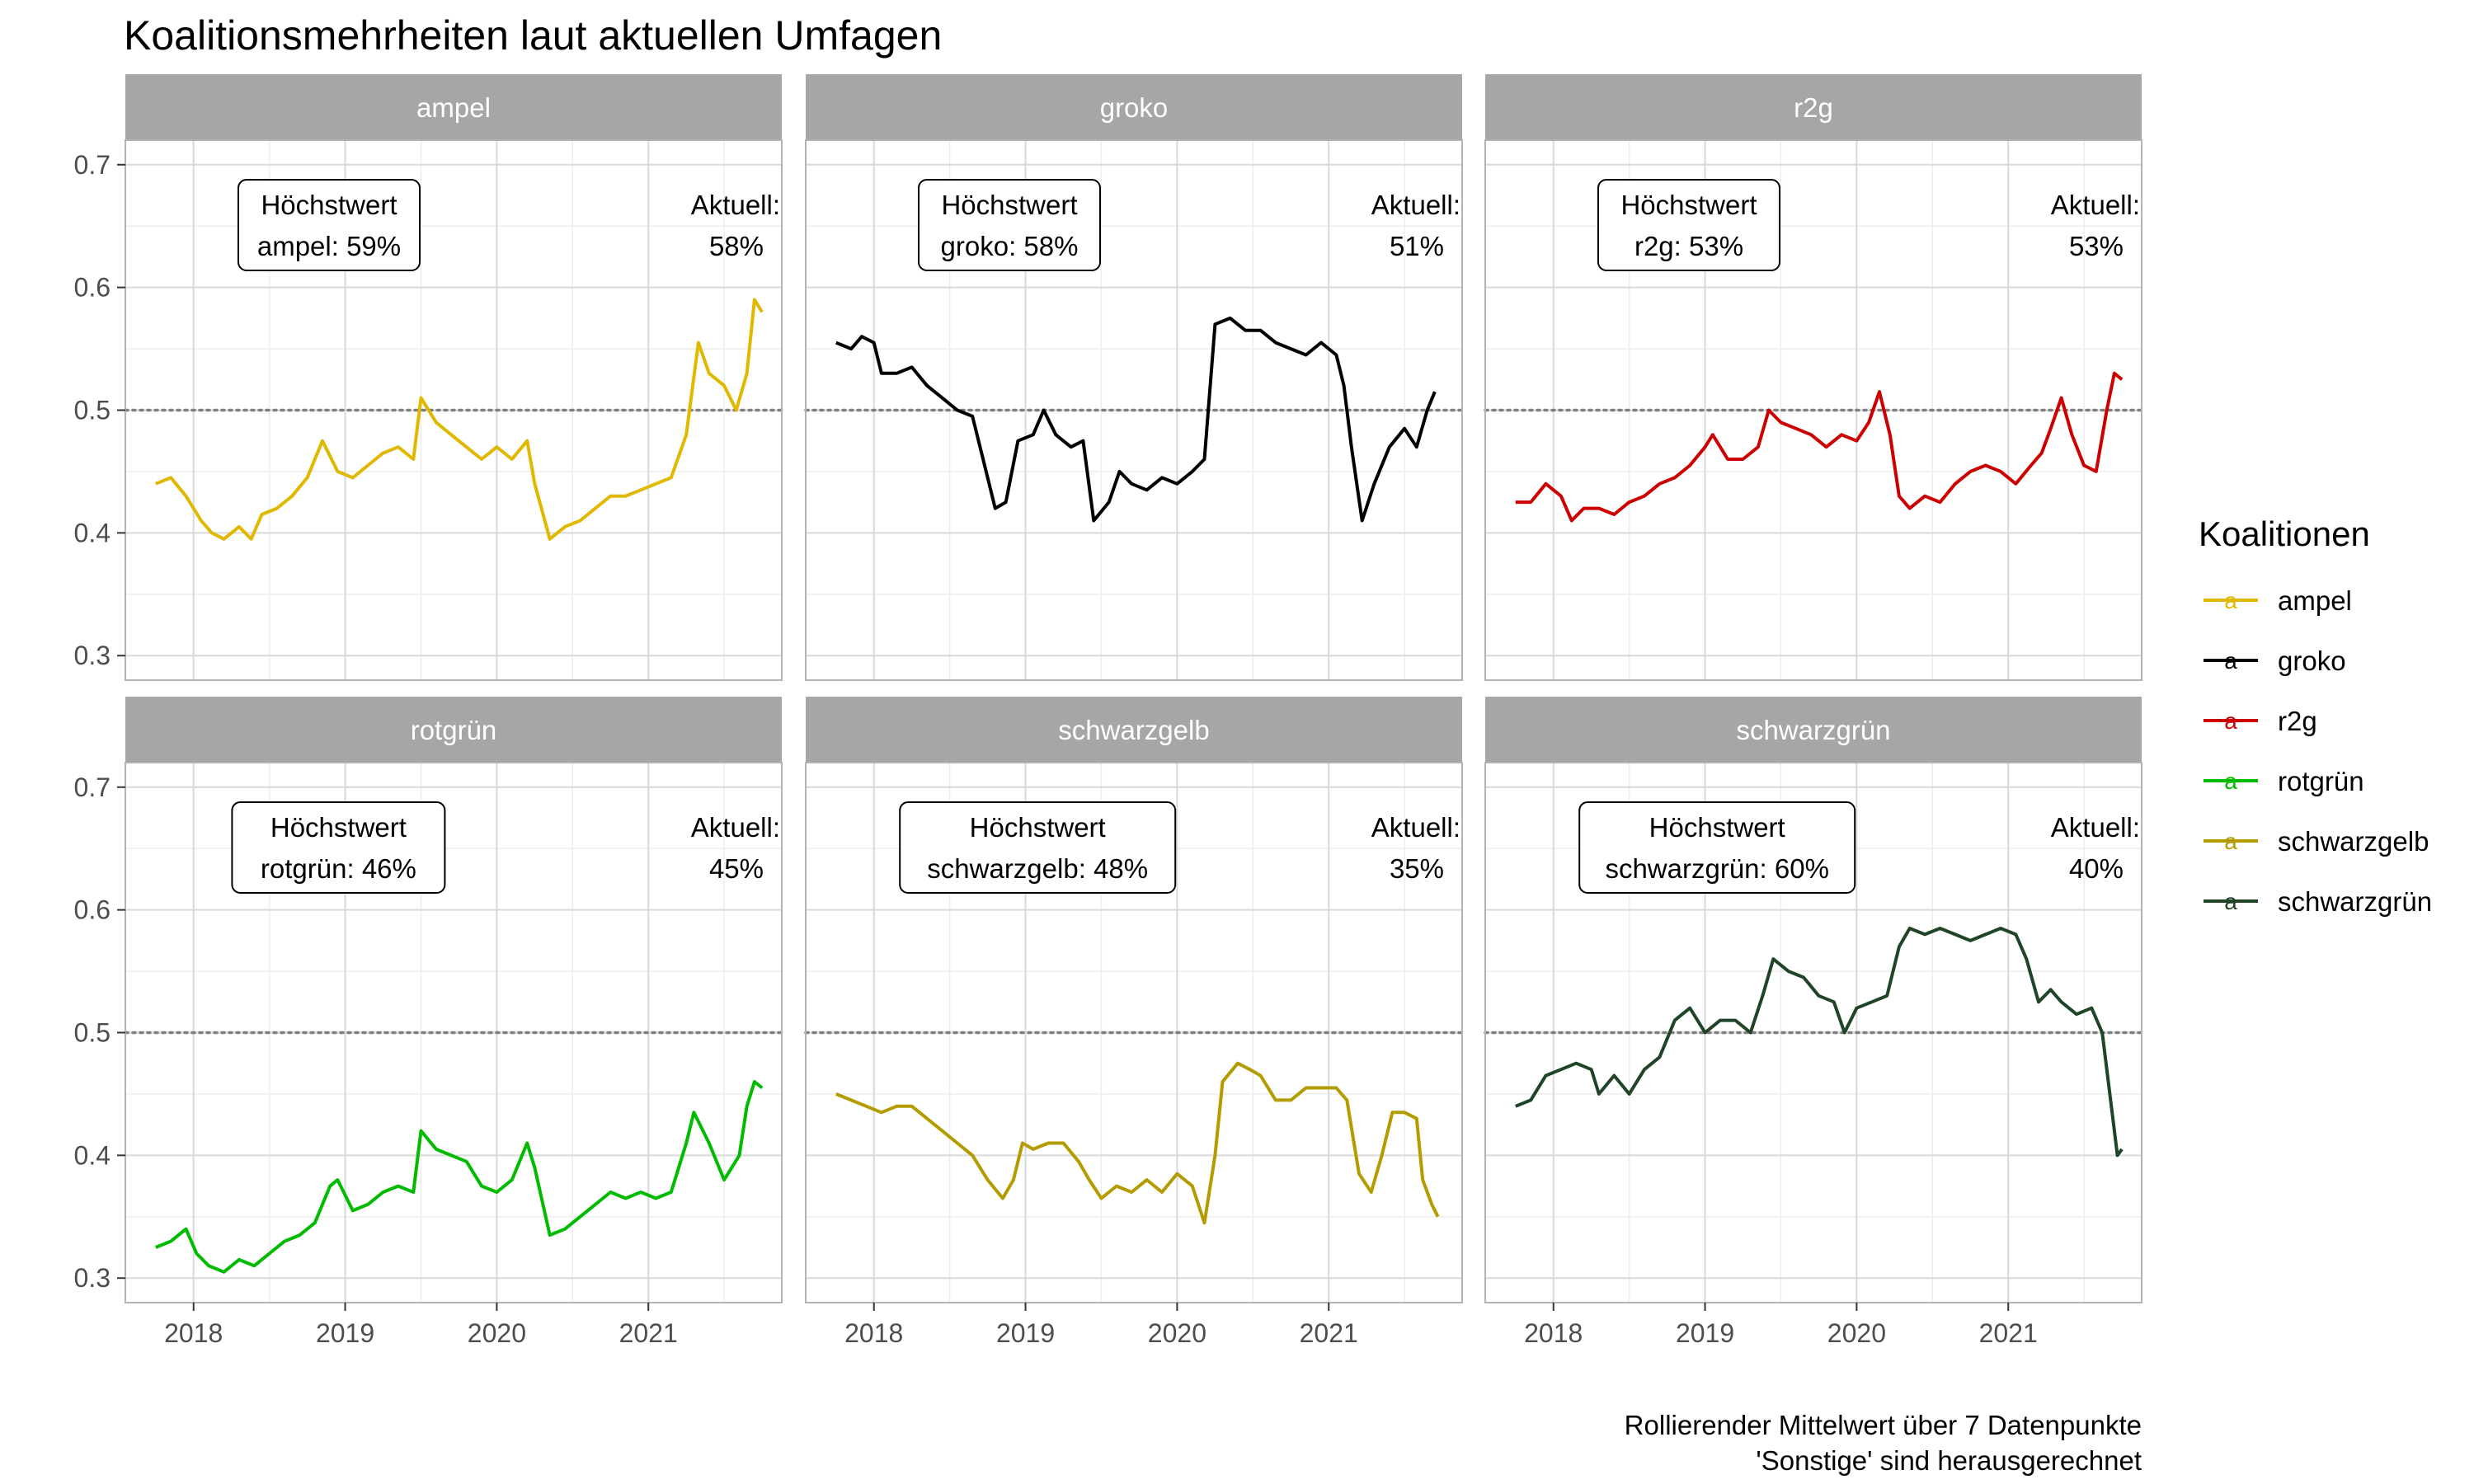 This screenshot has width=2474, height=1484. I want to click on current-value: 40%, so click(2096, 868).